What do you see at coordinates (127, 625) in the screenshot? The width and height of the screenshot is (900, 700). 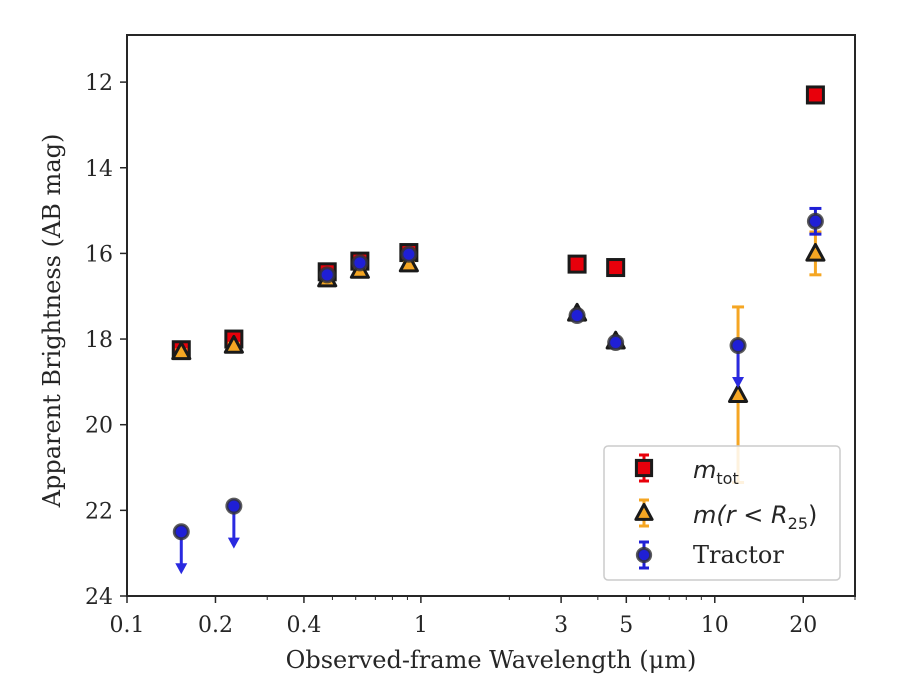 I see `x-tick-label: 0.1` at bounding box center [127, 625].